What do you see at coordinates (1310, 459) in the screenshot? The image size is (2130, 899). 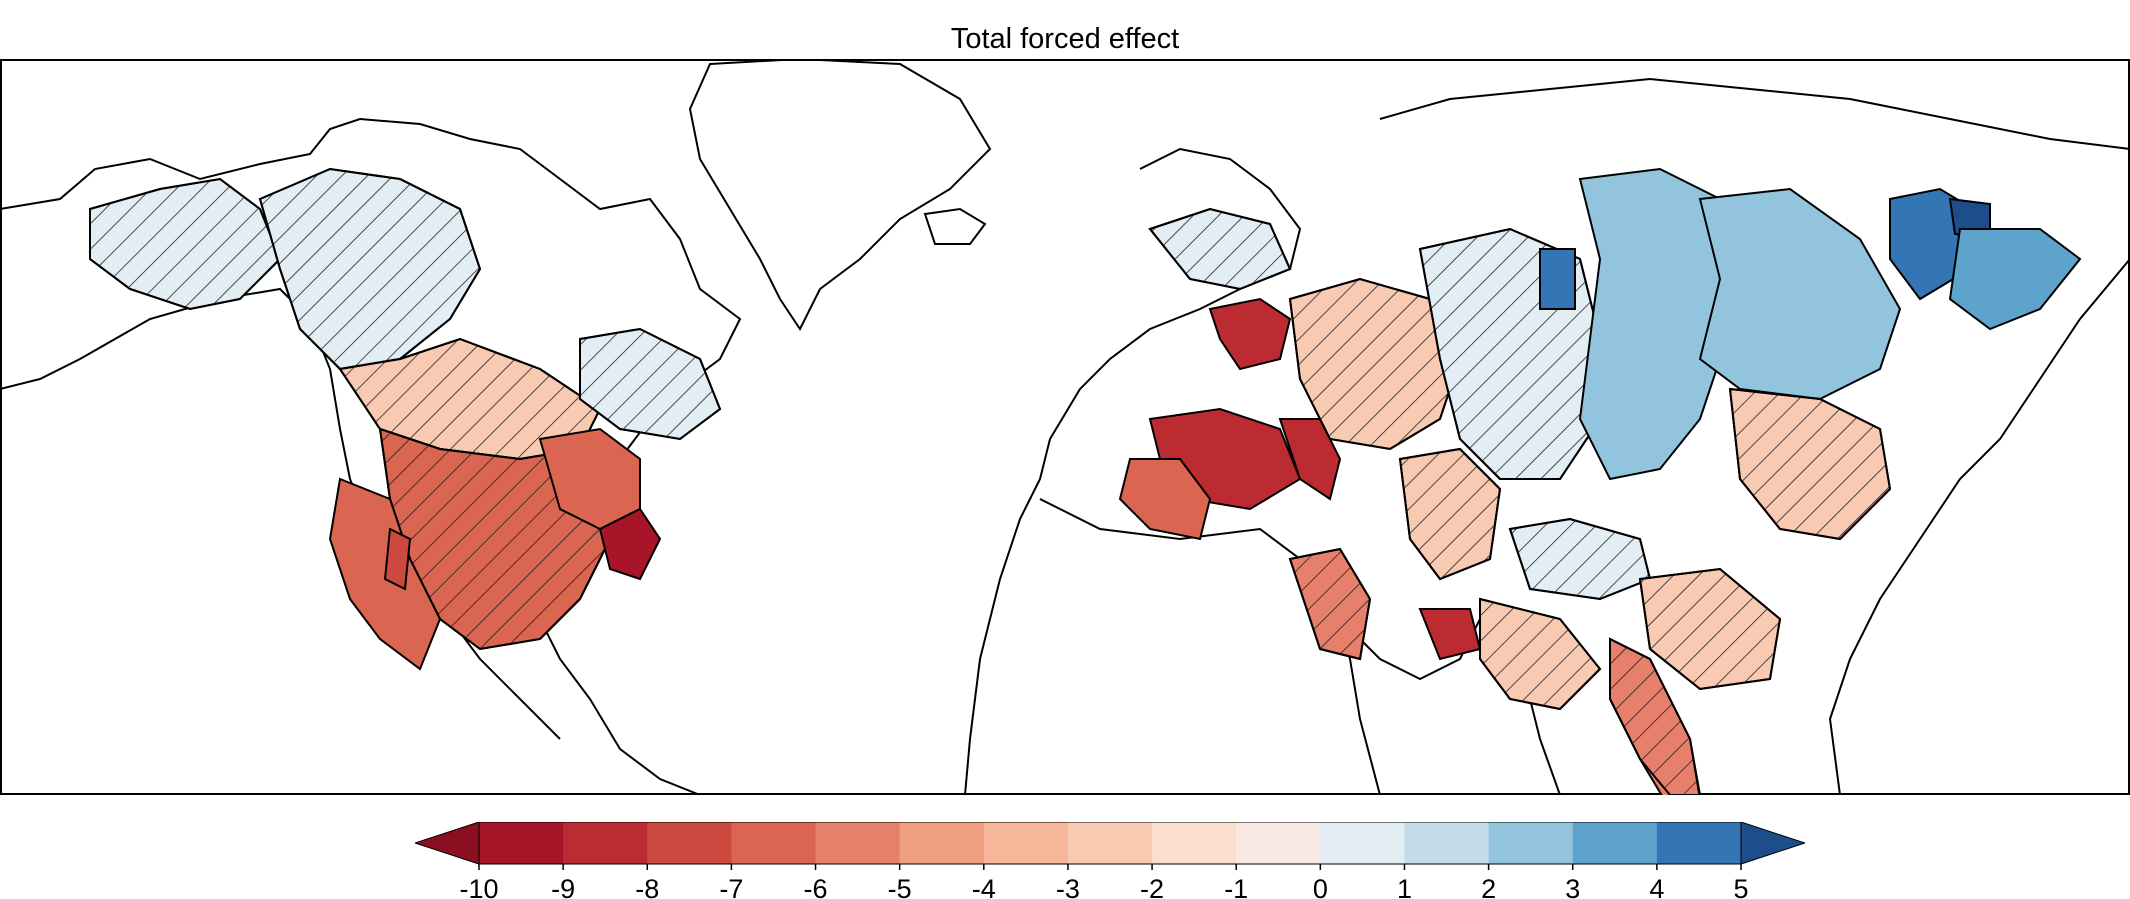 I see `basin-dnieper` at bounding box center [1310, 459].